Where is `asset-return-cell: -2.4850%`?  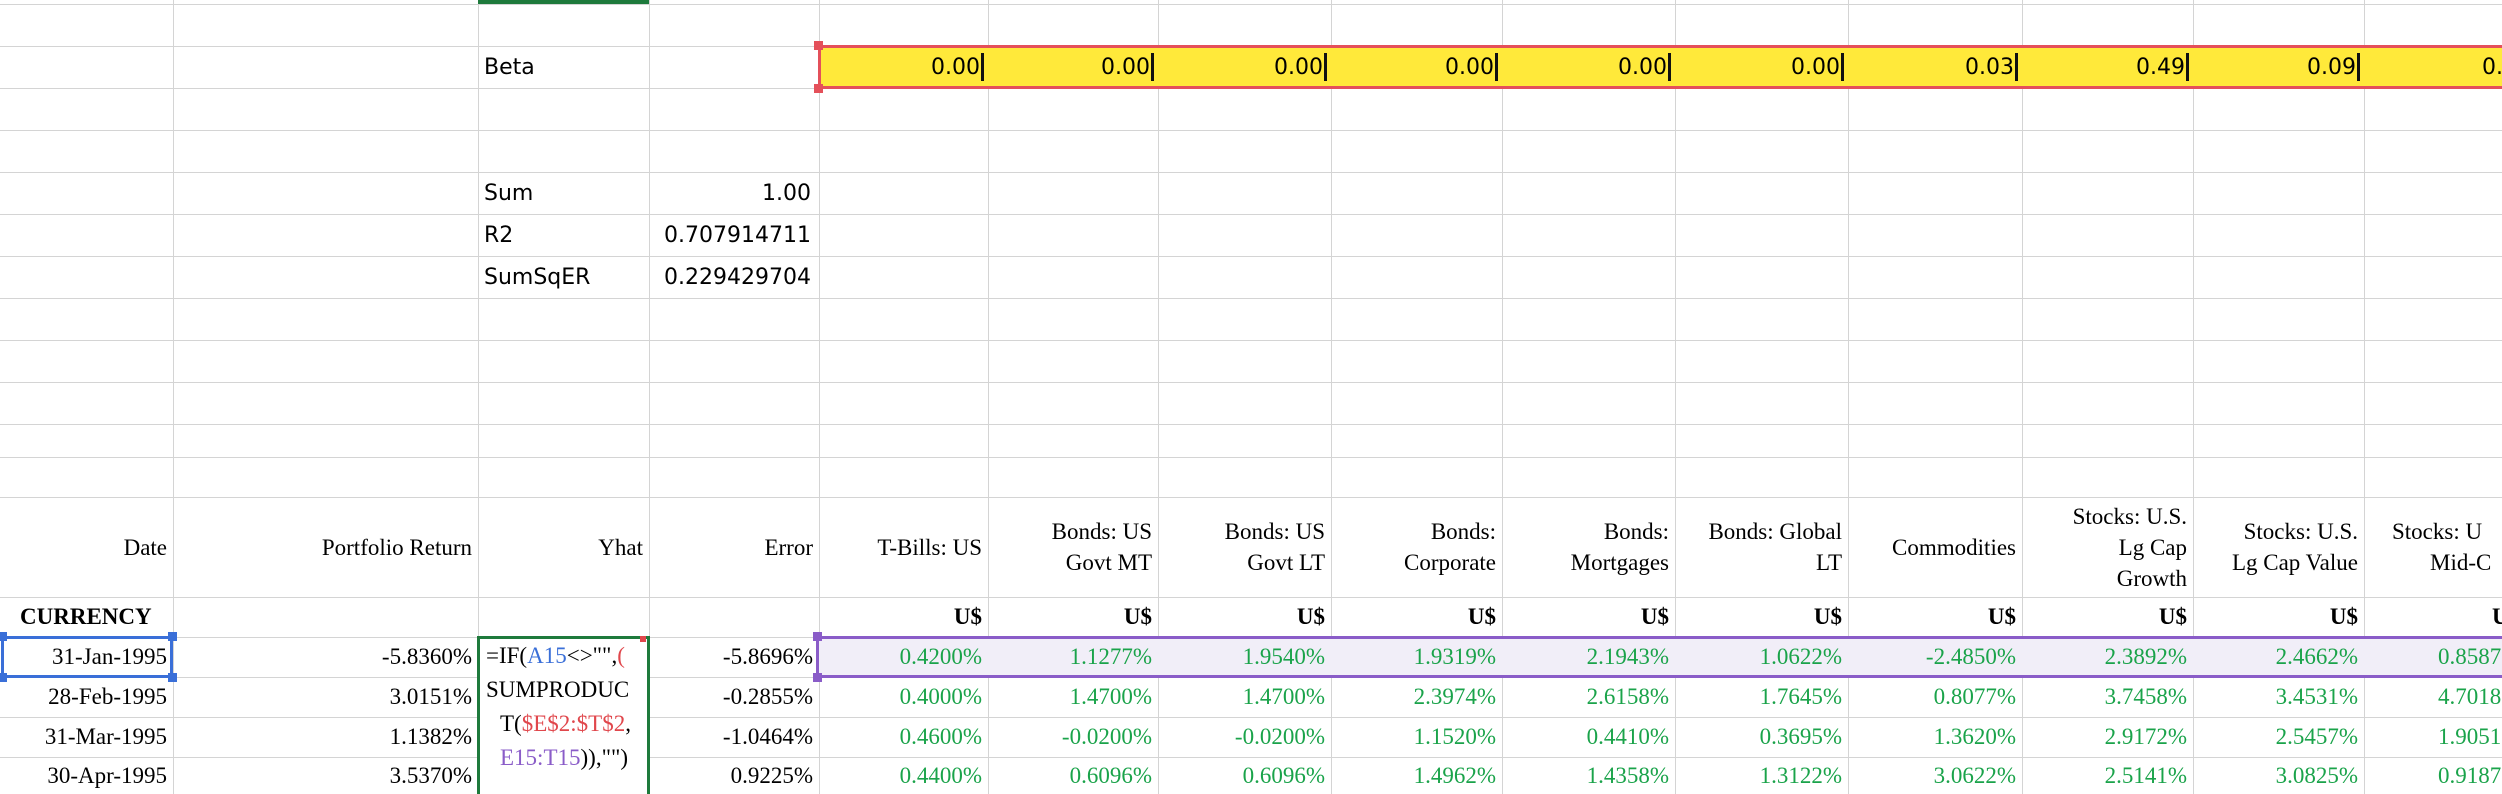 asset-return-cell: -2.4850% is located at coordinates (1970, 656).